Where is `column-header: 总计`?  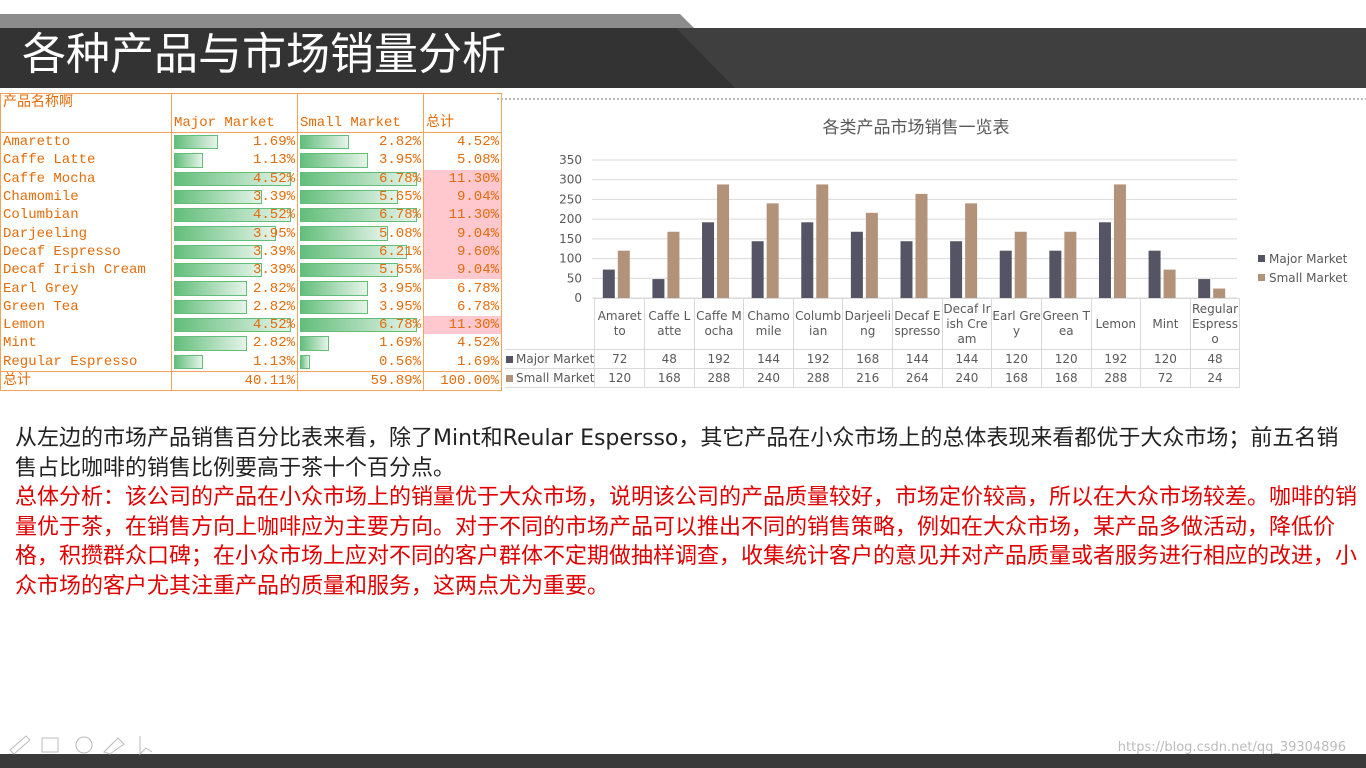
column-header: 总计 is located at coordinates (462, 113).